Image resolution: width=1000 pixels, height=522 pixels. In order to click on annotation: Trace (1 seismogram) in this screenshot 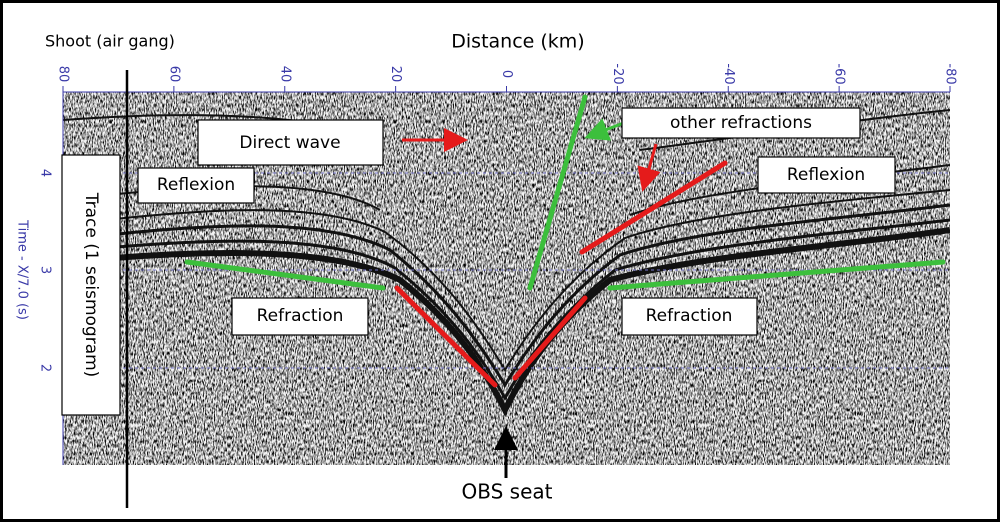, I will do `click(91, 285)`.